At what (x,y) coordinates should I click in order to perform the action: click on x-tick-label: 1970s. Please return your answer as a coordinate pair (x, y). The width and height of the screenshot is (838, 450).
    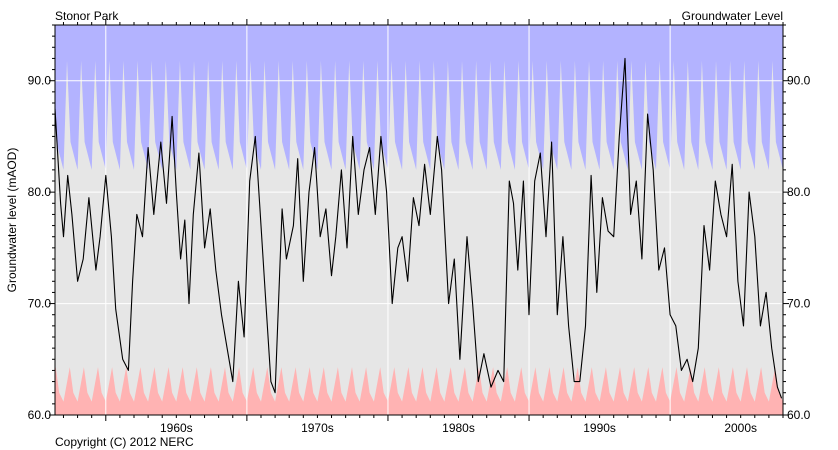
    Looking at the image, I should click on (317, 428).